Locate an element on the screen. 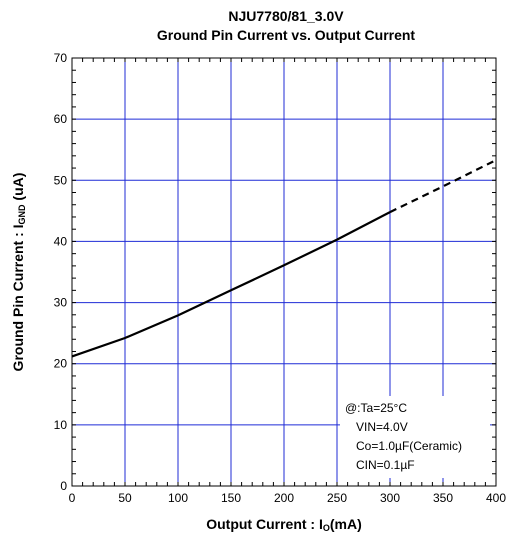 The width and height of the screenshot is (513, 538). y-tick-label: 0 is located at coordinates (63, 486).